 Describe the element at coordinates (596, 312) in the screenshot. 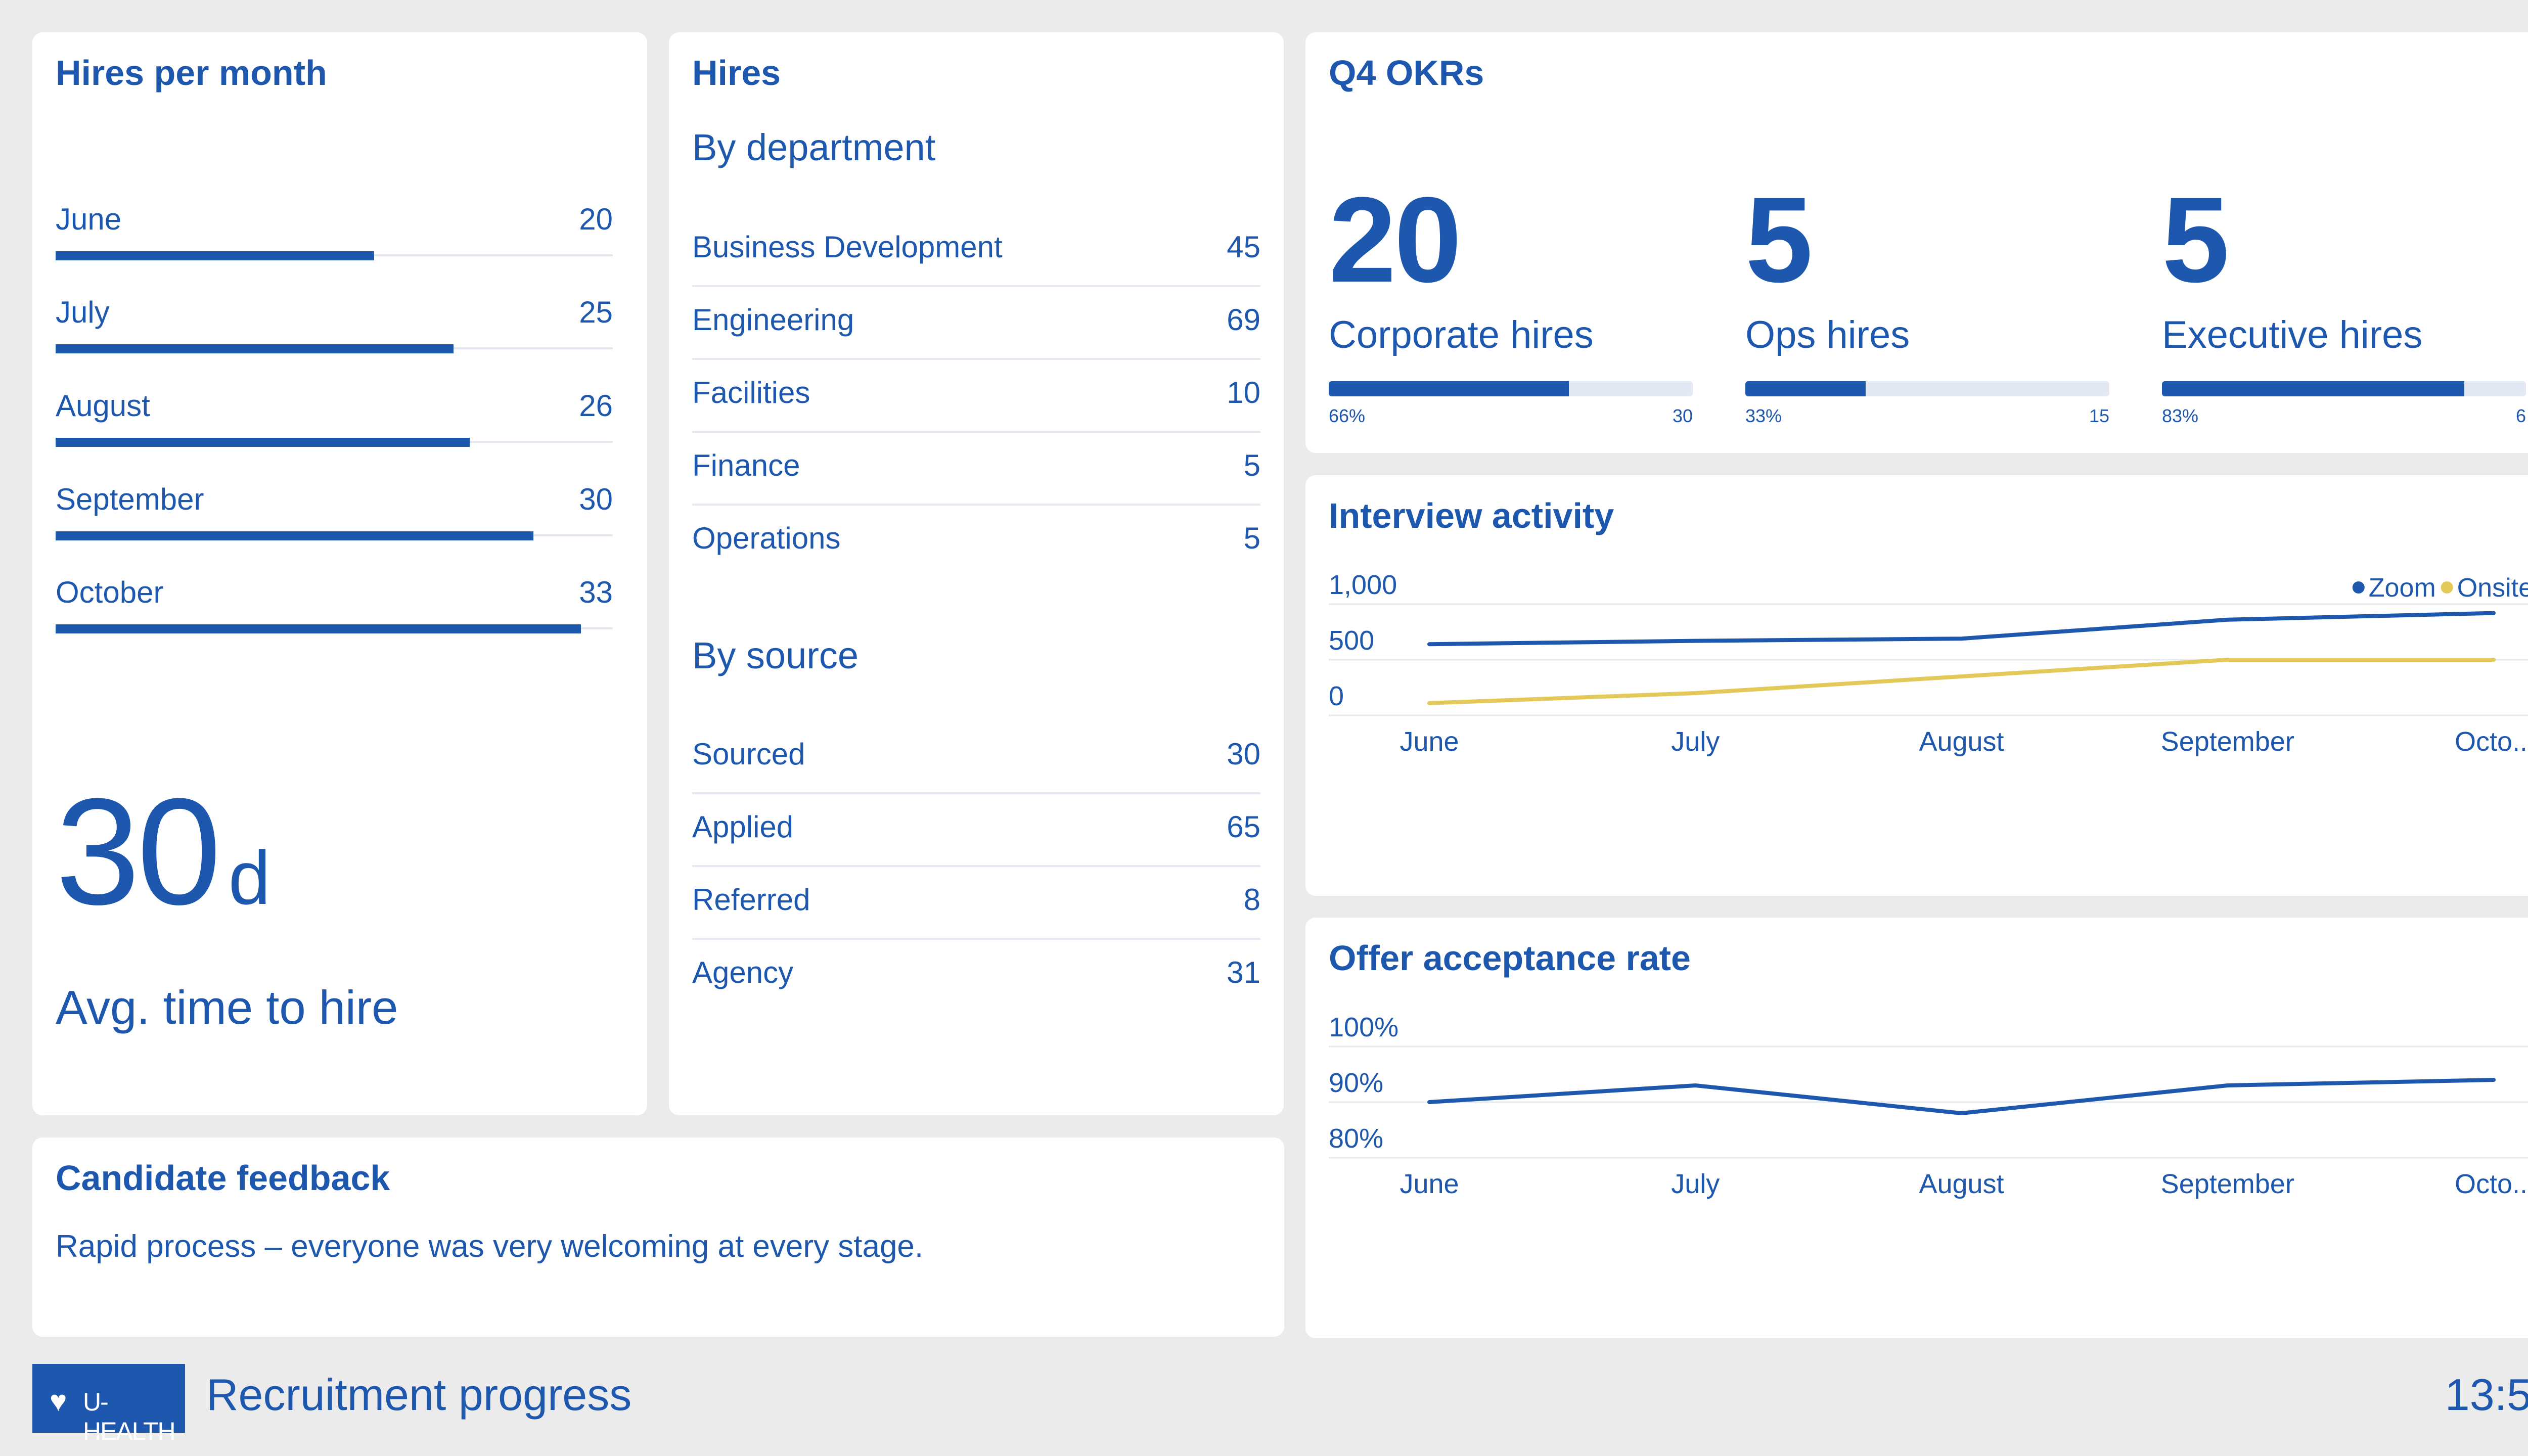

I see `month-value: 25` at that location.